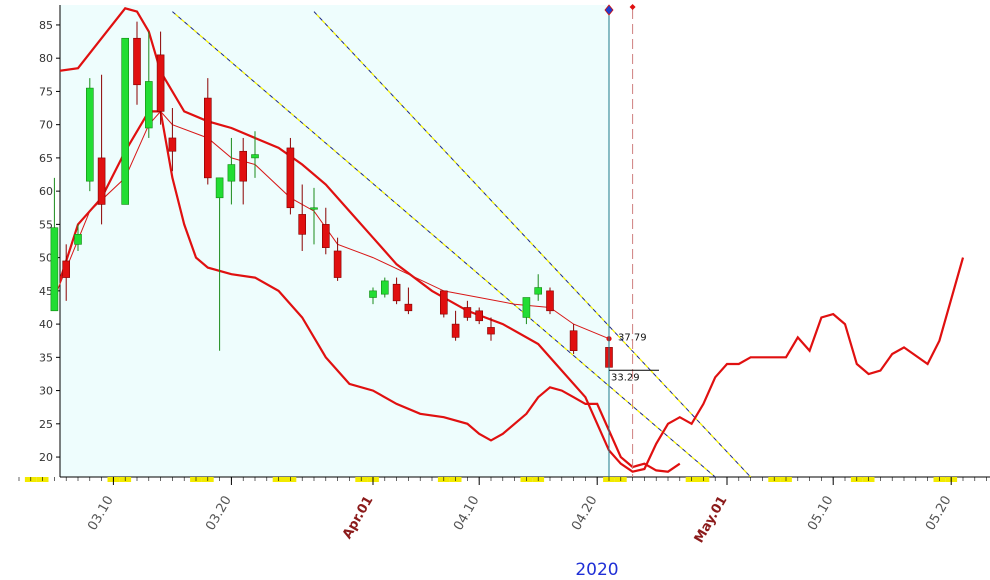 This screenshot has height=580, width=990. Describe the element at coordinates (502, 479) in the screenshot. I see `x-axis-weekday-highlights` at that location.